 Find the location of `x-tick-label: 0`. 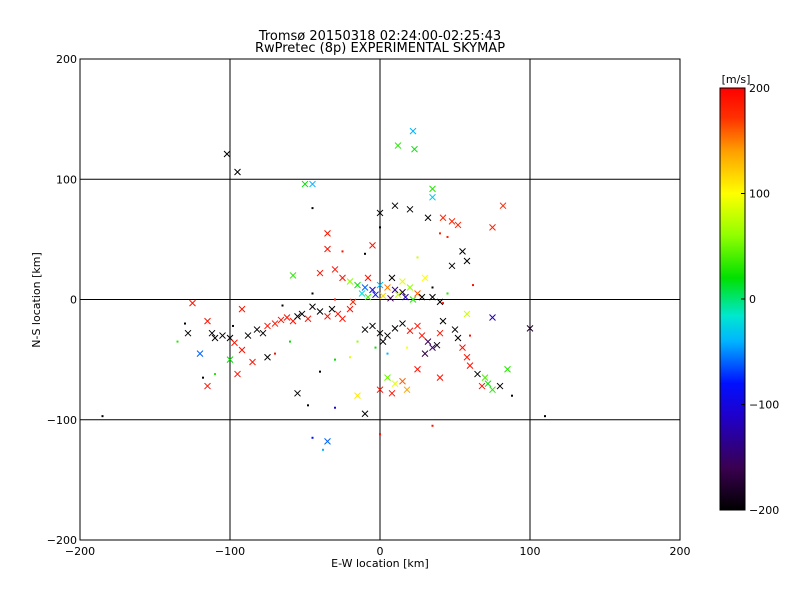

x-tick-label: 0 is located at coordinates (380, 551).